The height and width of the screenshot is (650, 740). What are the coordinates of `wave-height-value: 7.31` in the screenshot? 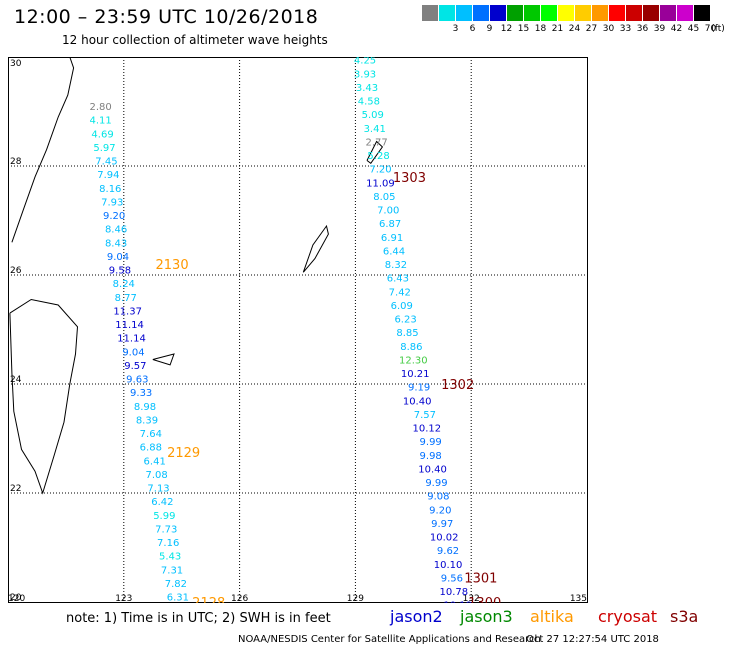 It's located at (172, 570).